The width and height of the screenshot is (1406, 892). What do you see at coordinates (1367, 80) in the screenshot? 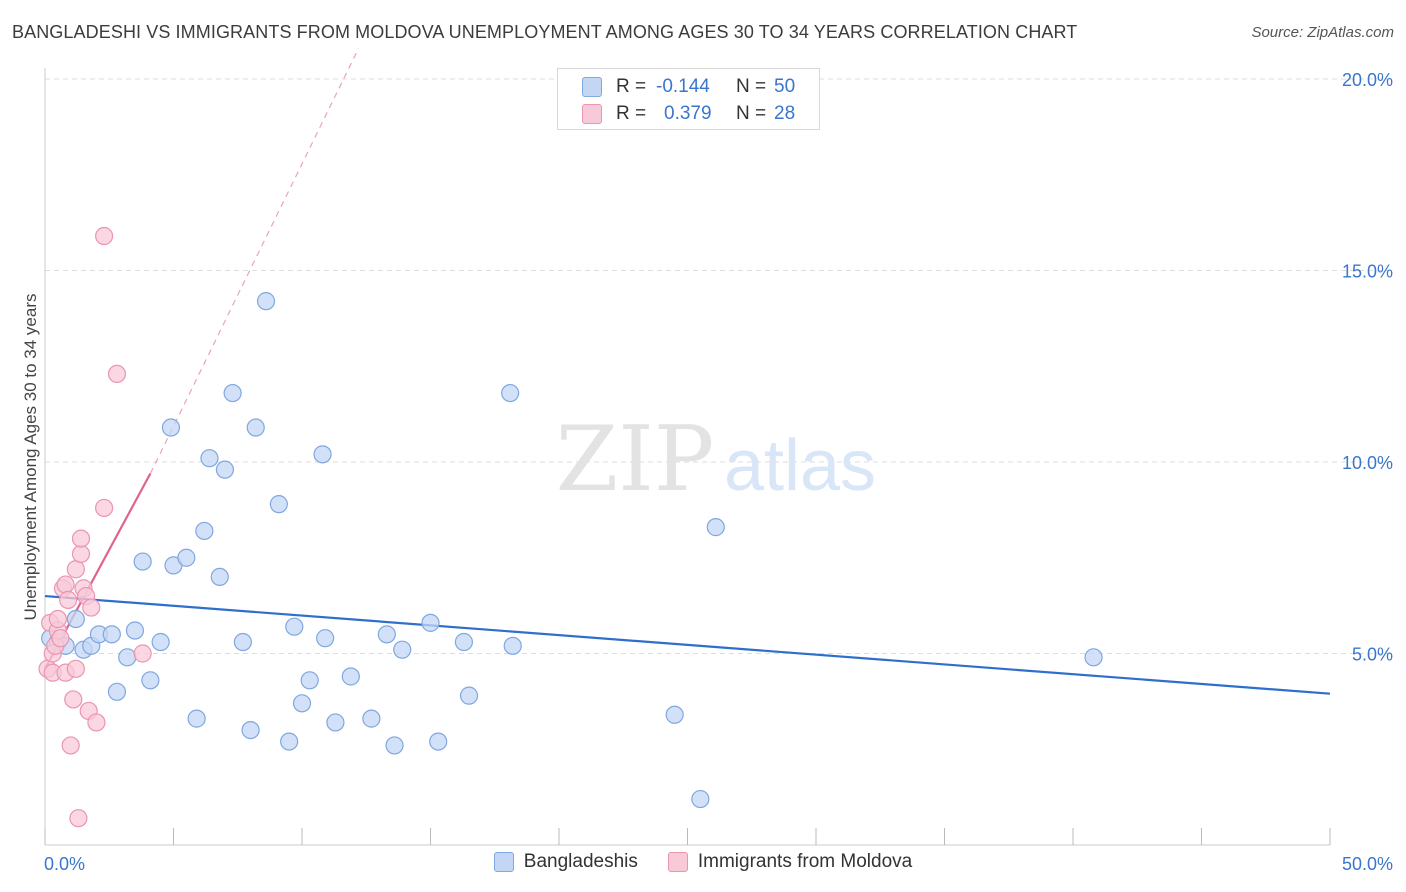
I see `y-tick-label: 20.0%` at bounding box center [1367, 80].